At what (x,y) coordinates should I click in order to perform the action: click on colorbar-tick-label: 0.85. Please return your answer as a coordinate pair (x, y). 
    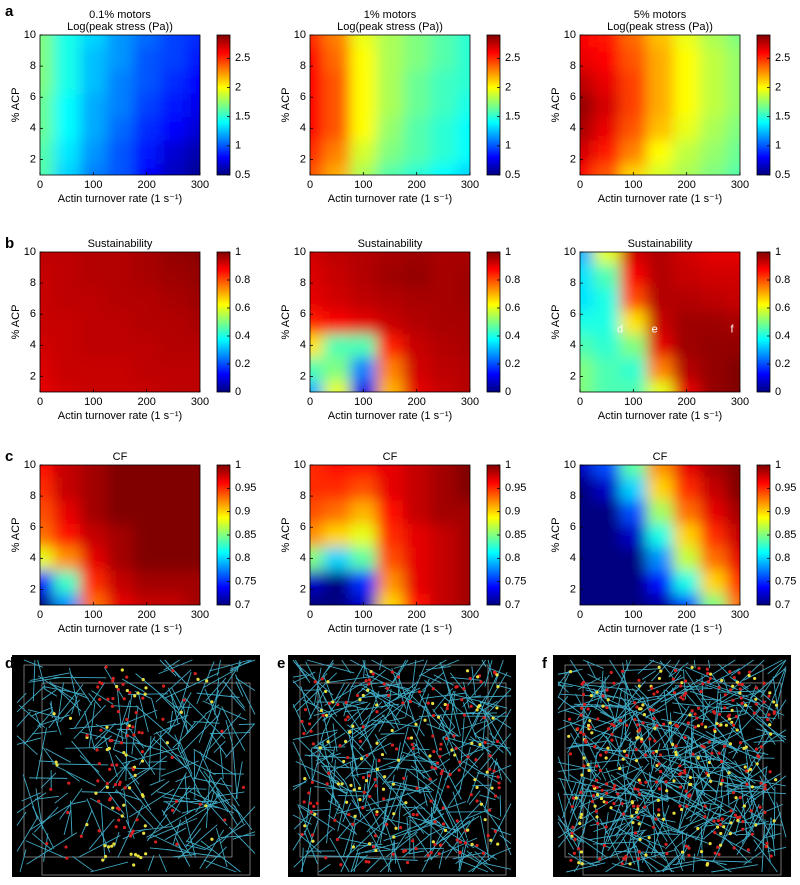
    Looking at the image, I should click on (785, 535).